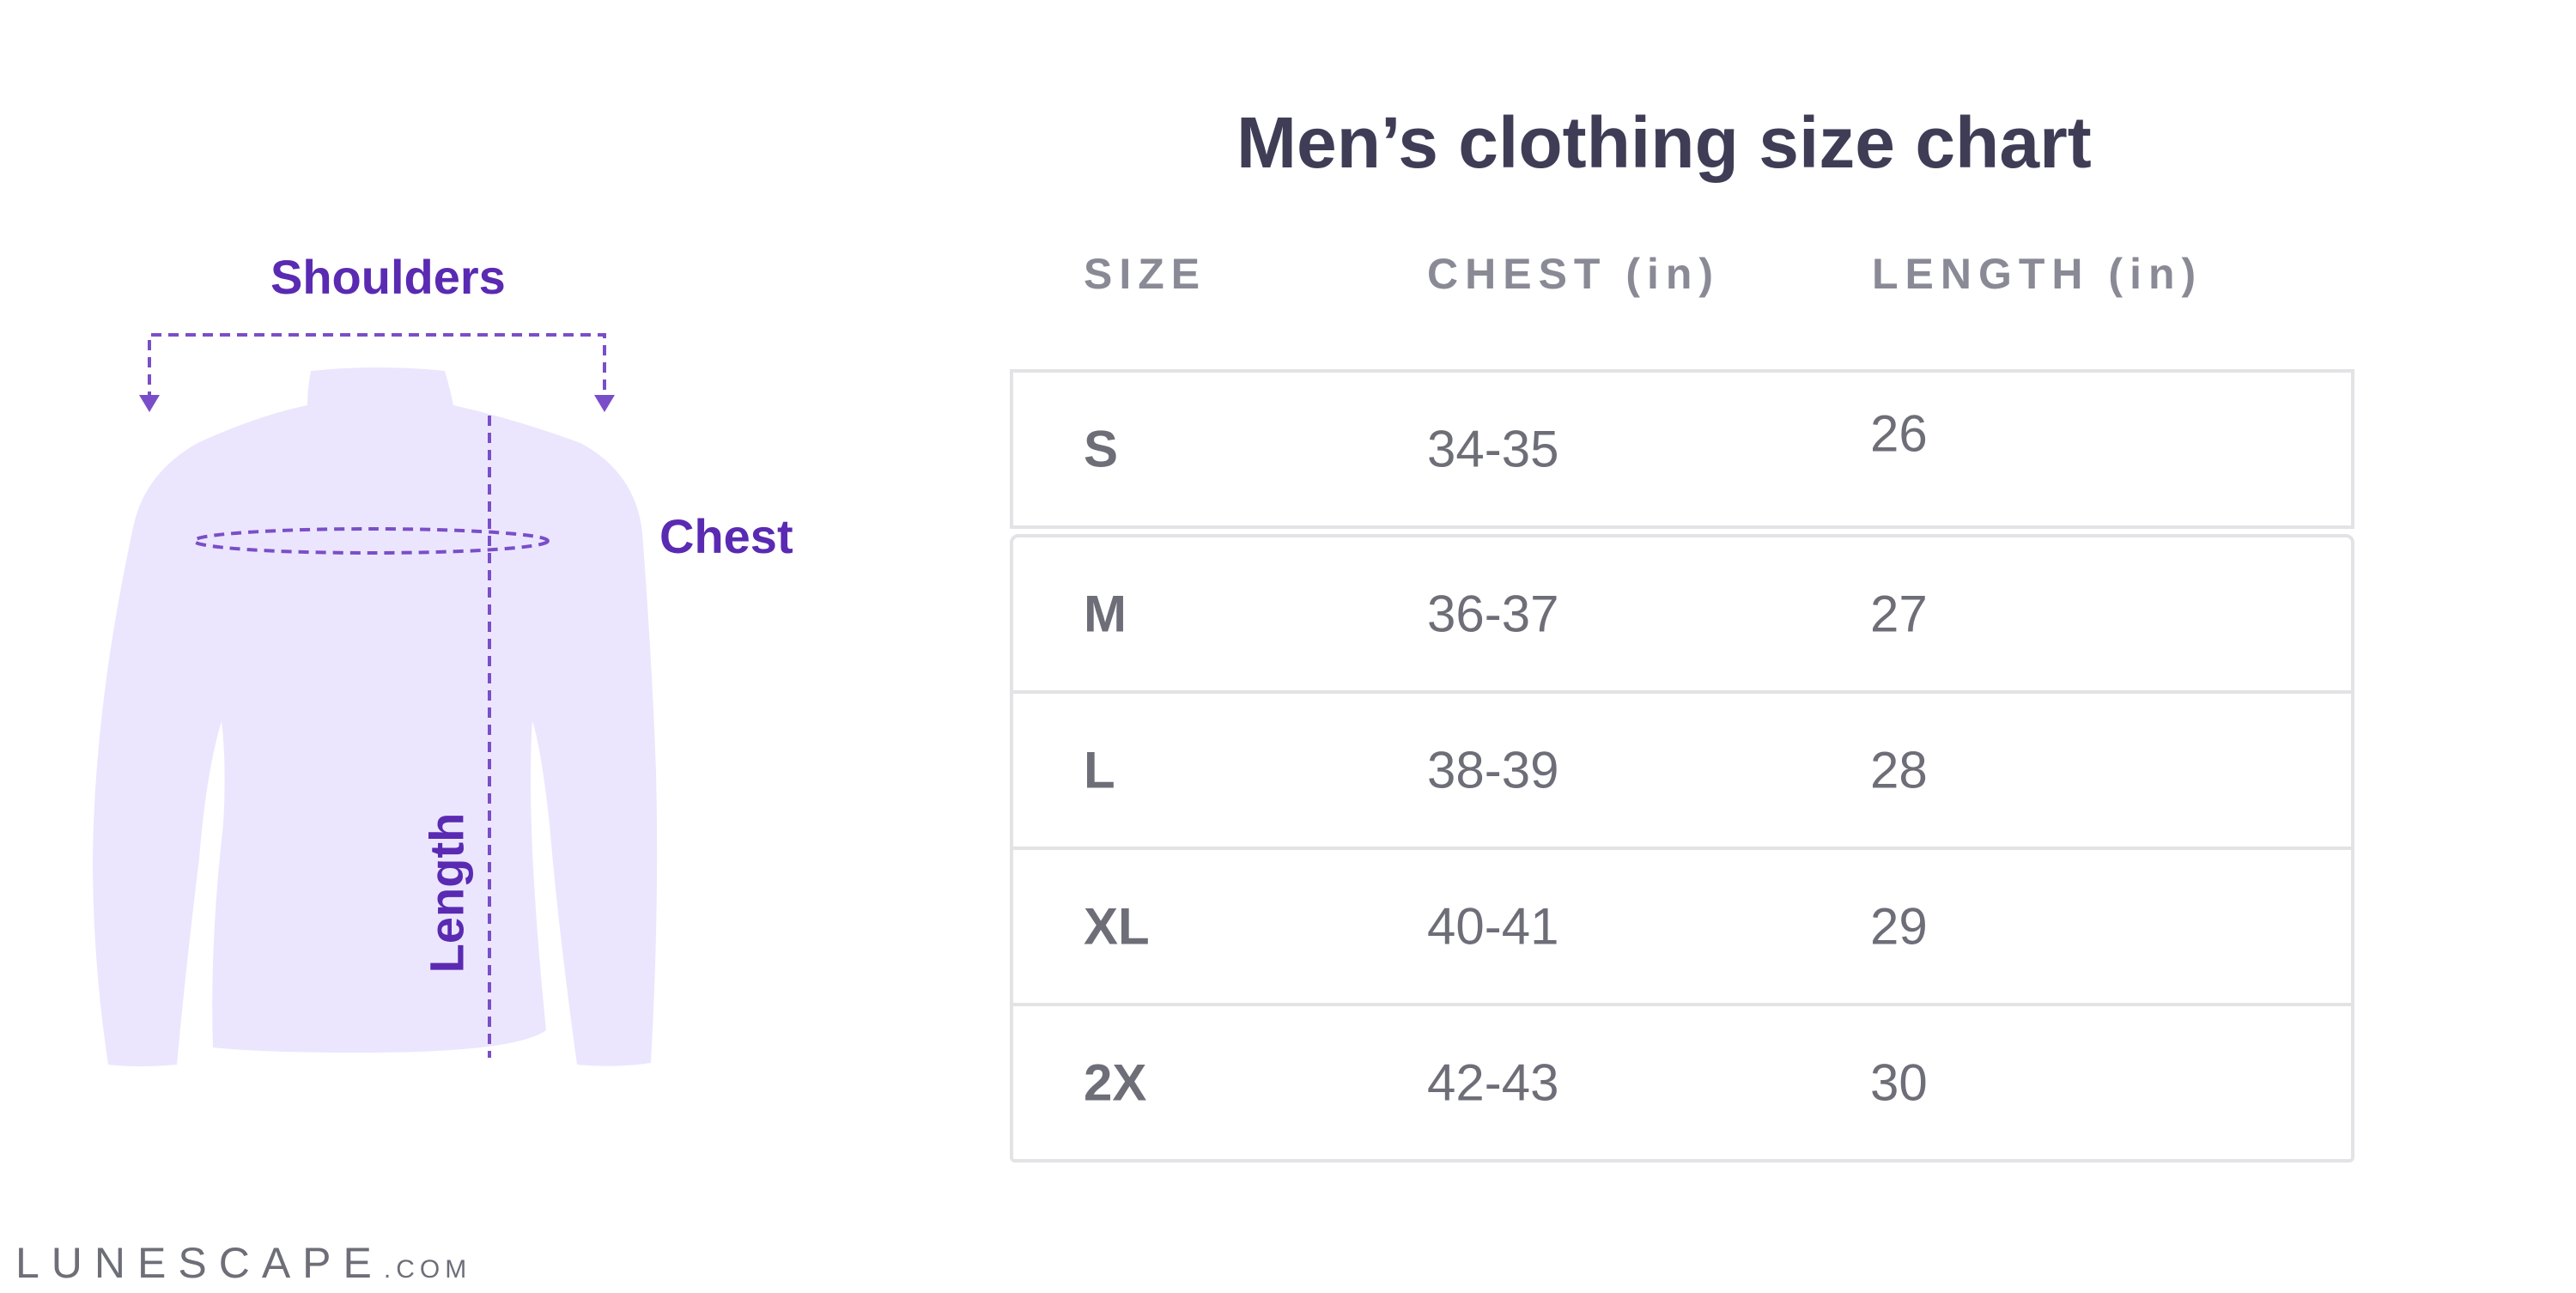 This screenshot has height=1293, width=2576. I want to click on table-row: XL 40-41 29, so click(1682, 926).